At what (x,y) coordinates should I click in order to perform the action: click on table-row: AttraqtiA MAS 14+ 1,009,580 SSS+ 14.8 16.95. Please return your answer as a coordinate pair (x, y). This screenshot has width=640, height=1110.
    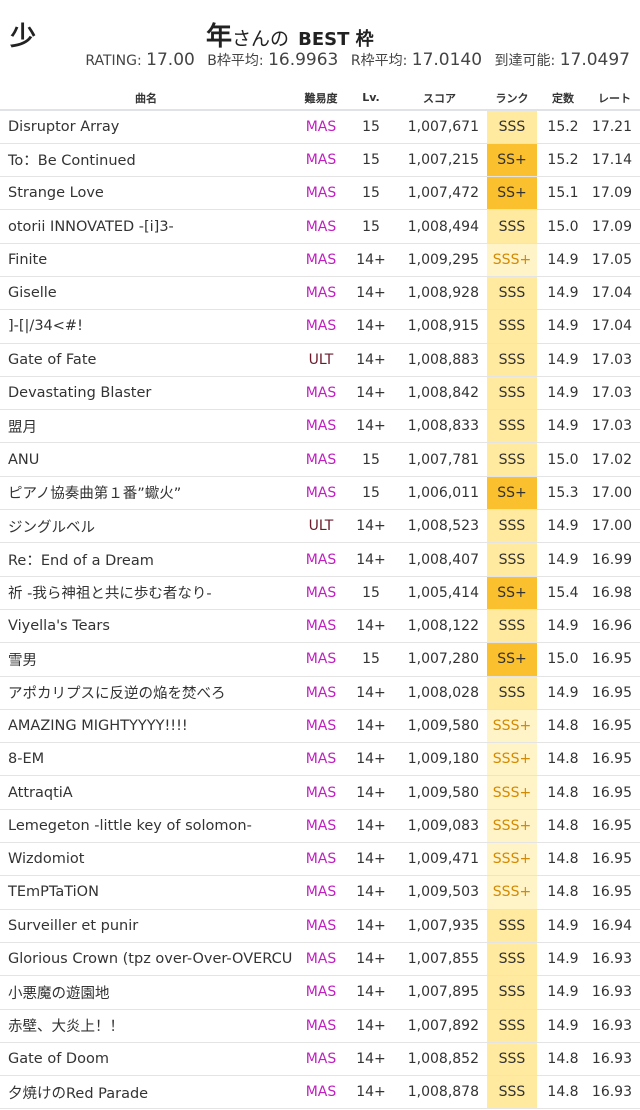
    Looking at the image, I should click on (320, 792).